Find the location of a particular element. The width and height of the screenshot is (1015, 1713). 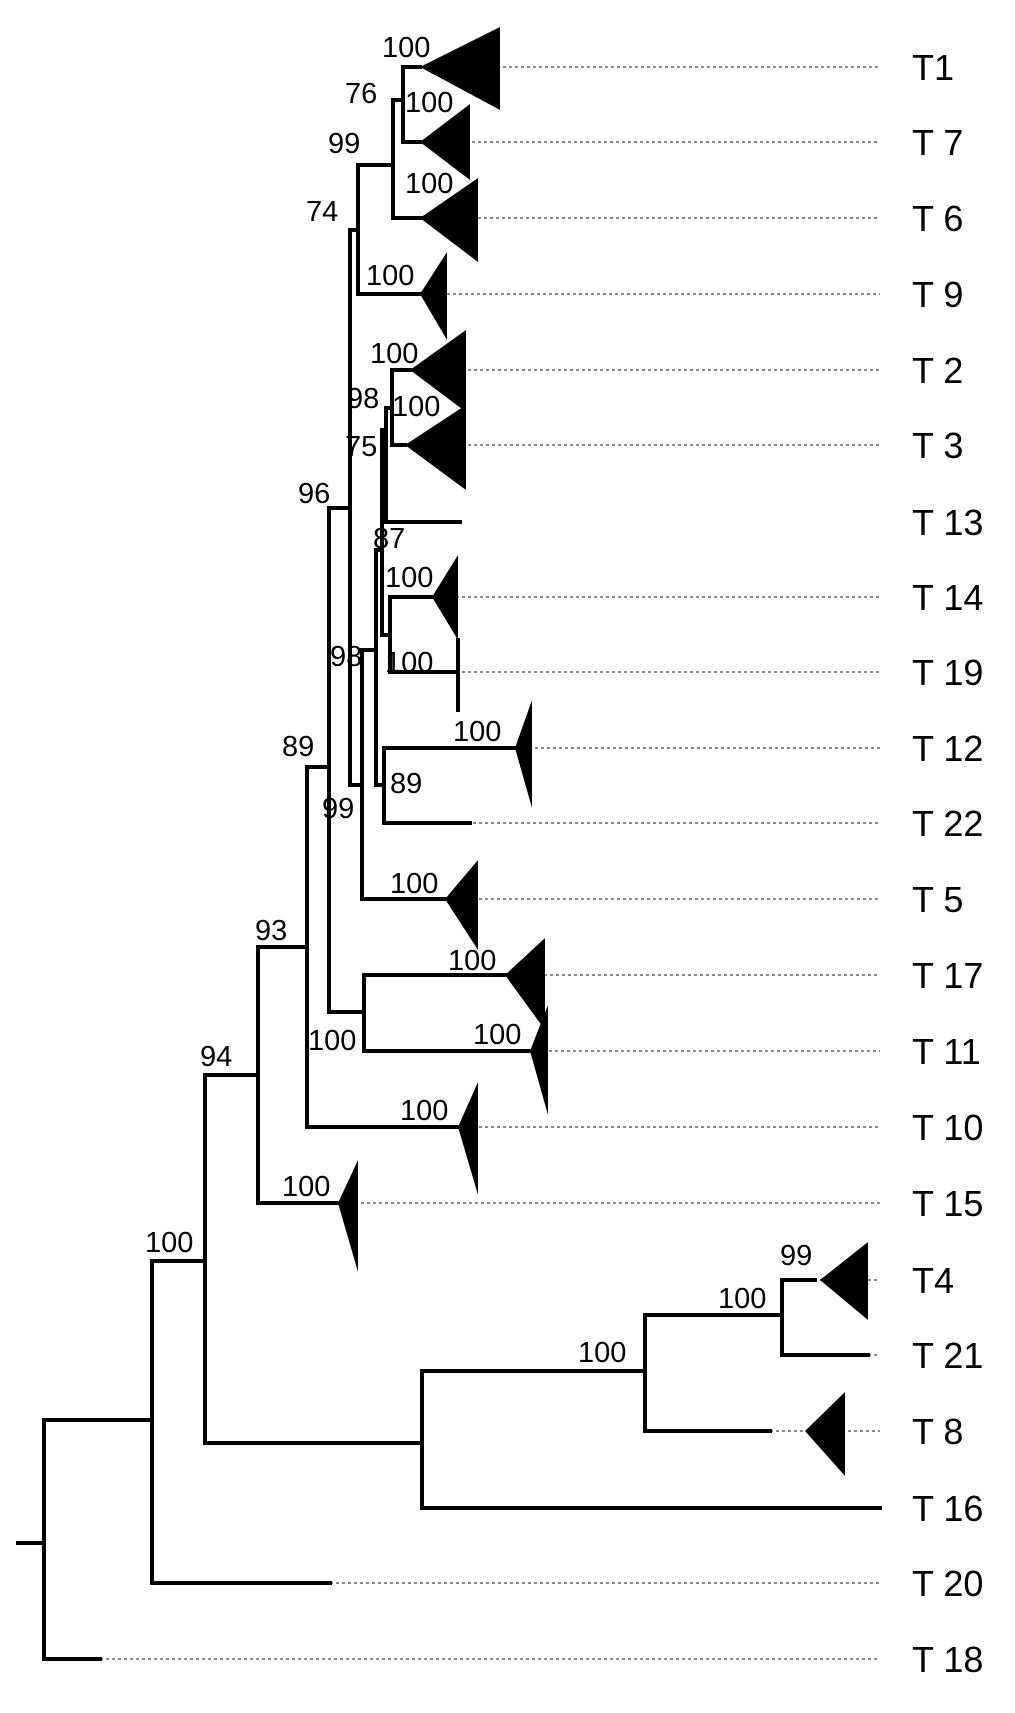

taxon-label: T 10 is located at coordinates (947, 1127).